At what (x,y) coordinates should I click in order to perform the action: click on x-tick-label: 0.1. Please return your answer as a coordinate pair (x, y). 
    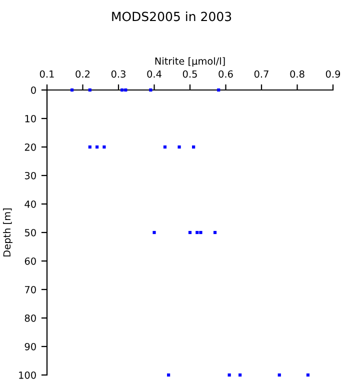
    Looking at the image, I should click on (47, 74).